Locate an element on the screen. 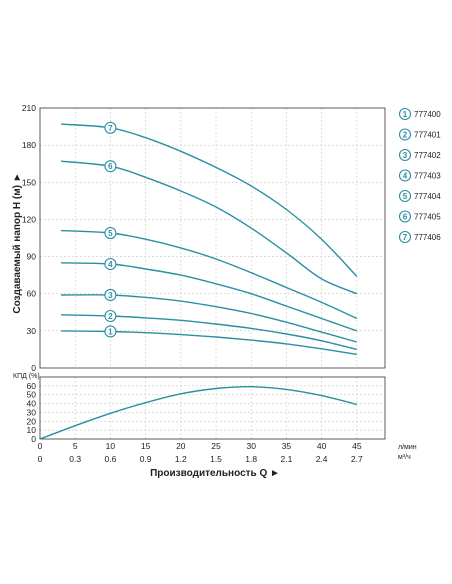  eff-y-tick-label: 30 is located at coordinates (32, 412).